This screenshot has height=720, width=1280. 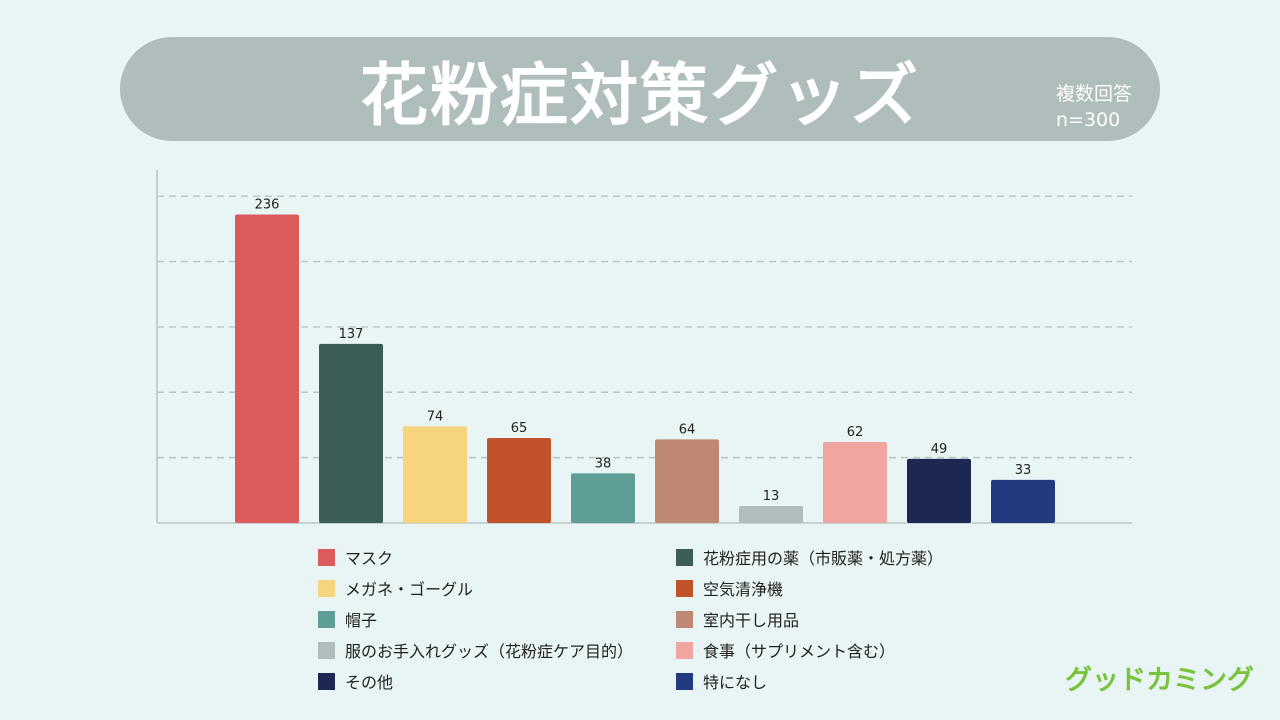 What do you see at coordinates (823, 558) in the screenshot?
I see `legend-label: 花粉症用の薬（市販薬・処方薬）` at bounding box center [823, 558].